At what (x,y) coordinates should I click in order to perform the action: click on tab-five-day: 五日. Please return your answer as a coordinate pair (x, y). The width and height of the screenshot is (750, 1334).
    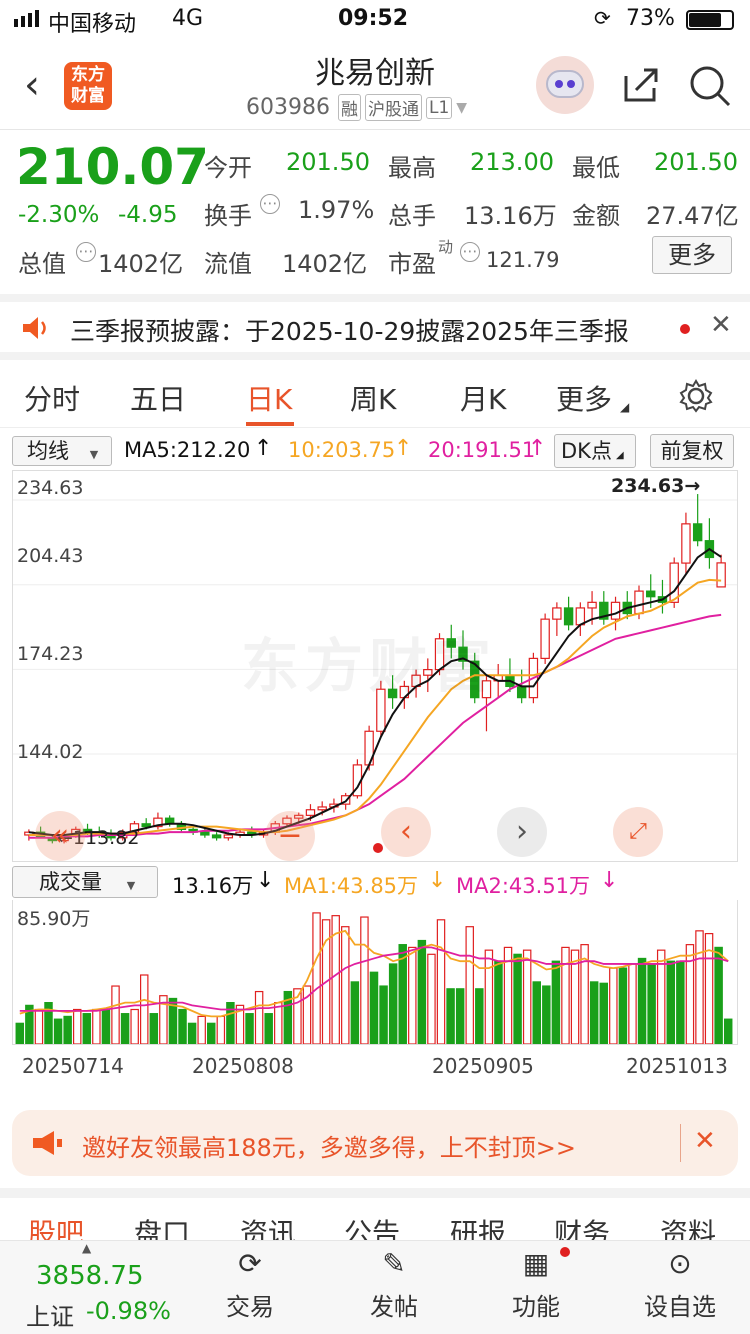
    Looking at the image, I should click on (158, 399).